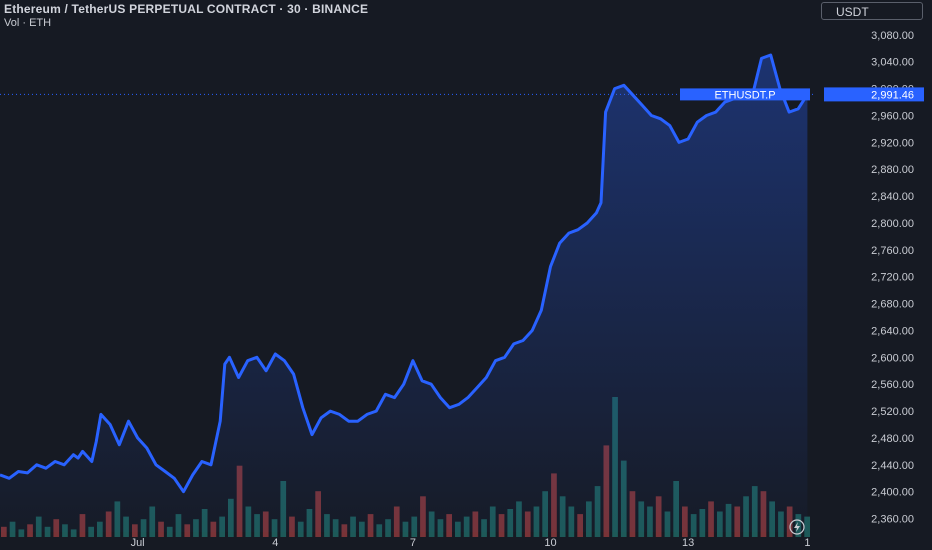  Describe the element at coordinates (892, 520) in the screenshot. I see `price-tick-label: 2,360.00` at that location.